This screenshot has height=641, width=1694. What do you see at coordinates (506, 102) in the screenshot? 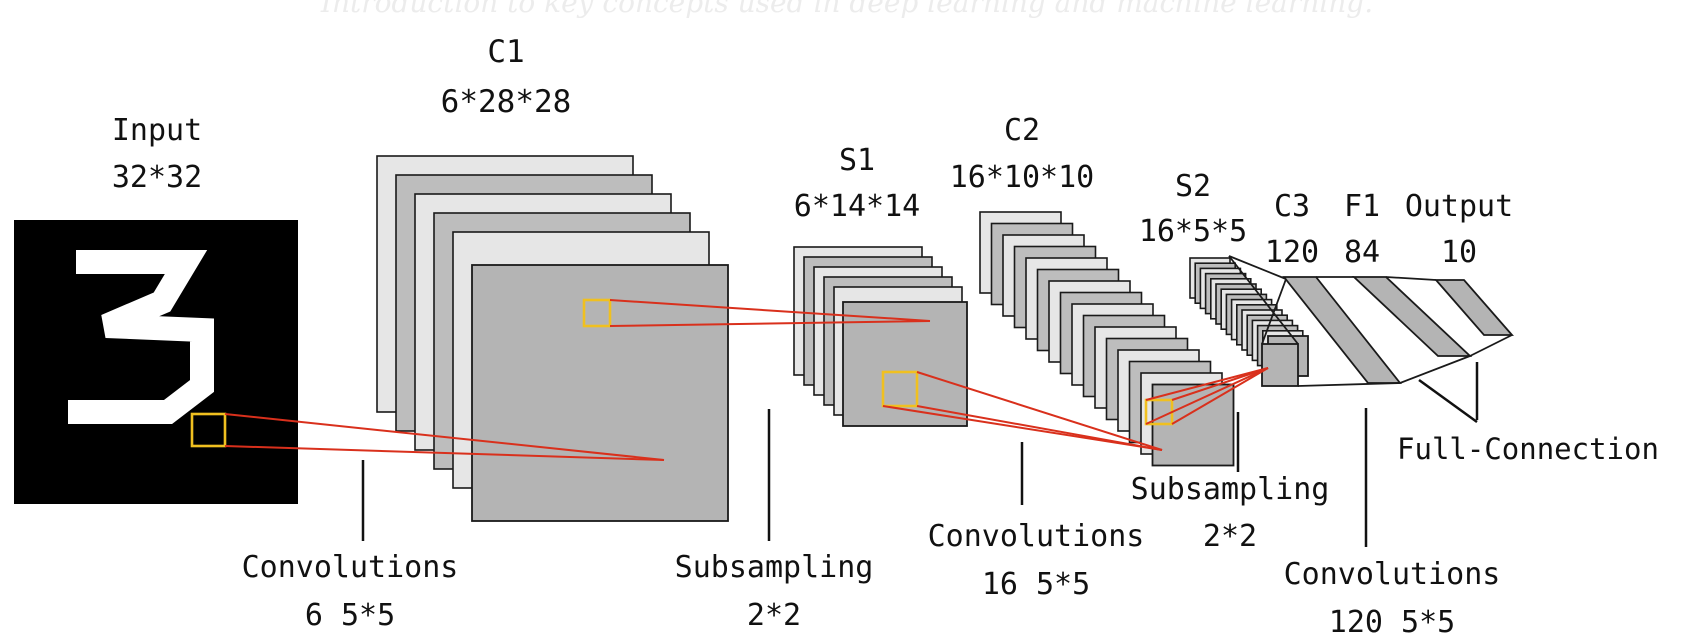
I see `c1-dims: 6*28*28` at bounding box center [506, 102].